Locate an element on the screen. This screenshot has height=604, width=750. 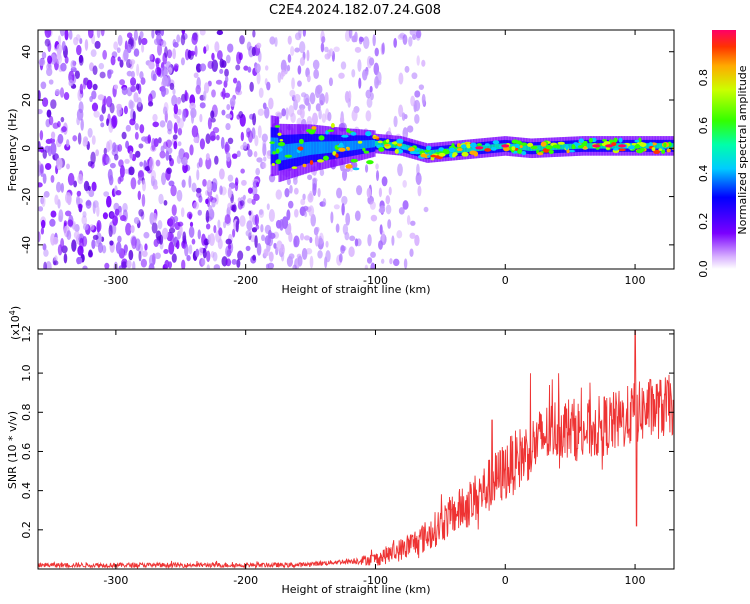
snr-x-axis-label: Height of straight line (km) is located at coordinates (355, 589).